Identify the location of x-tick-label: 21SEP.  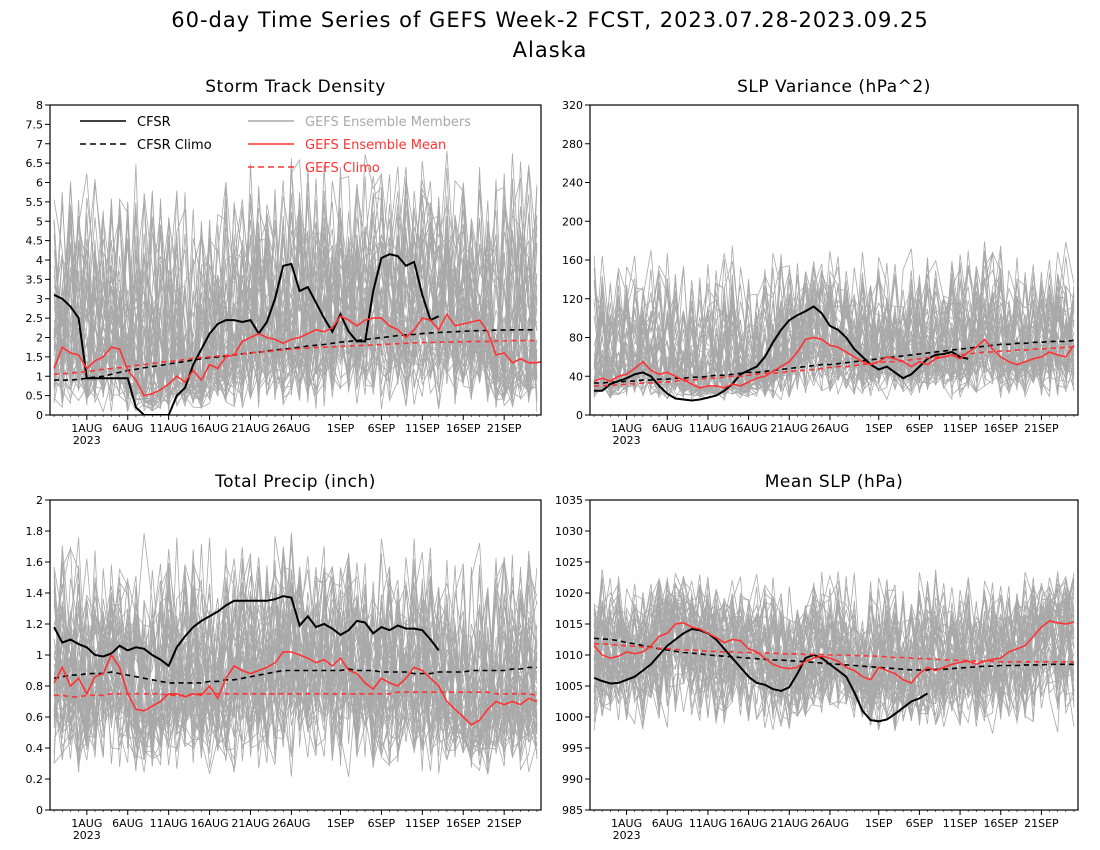
(504, 428).